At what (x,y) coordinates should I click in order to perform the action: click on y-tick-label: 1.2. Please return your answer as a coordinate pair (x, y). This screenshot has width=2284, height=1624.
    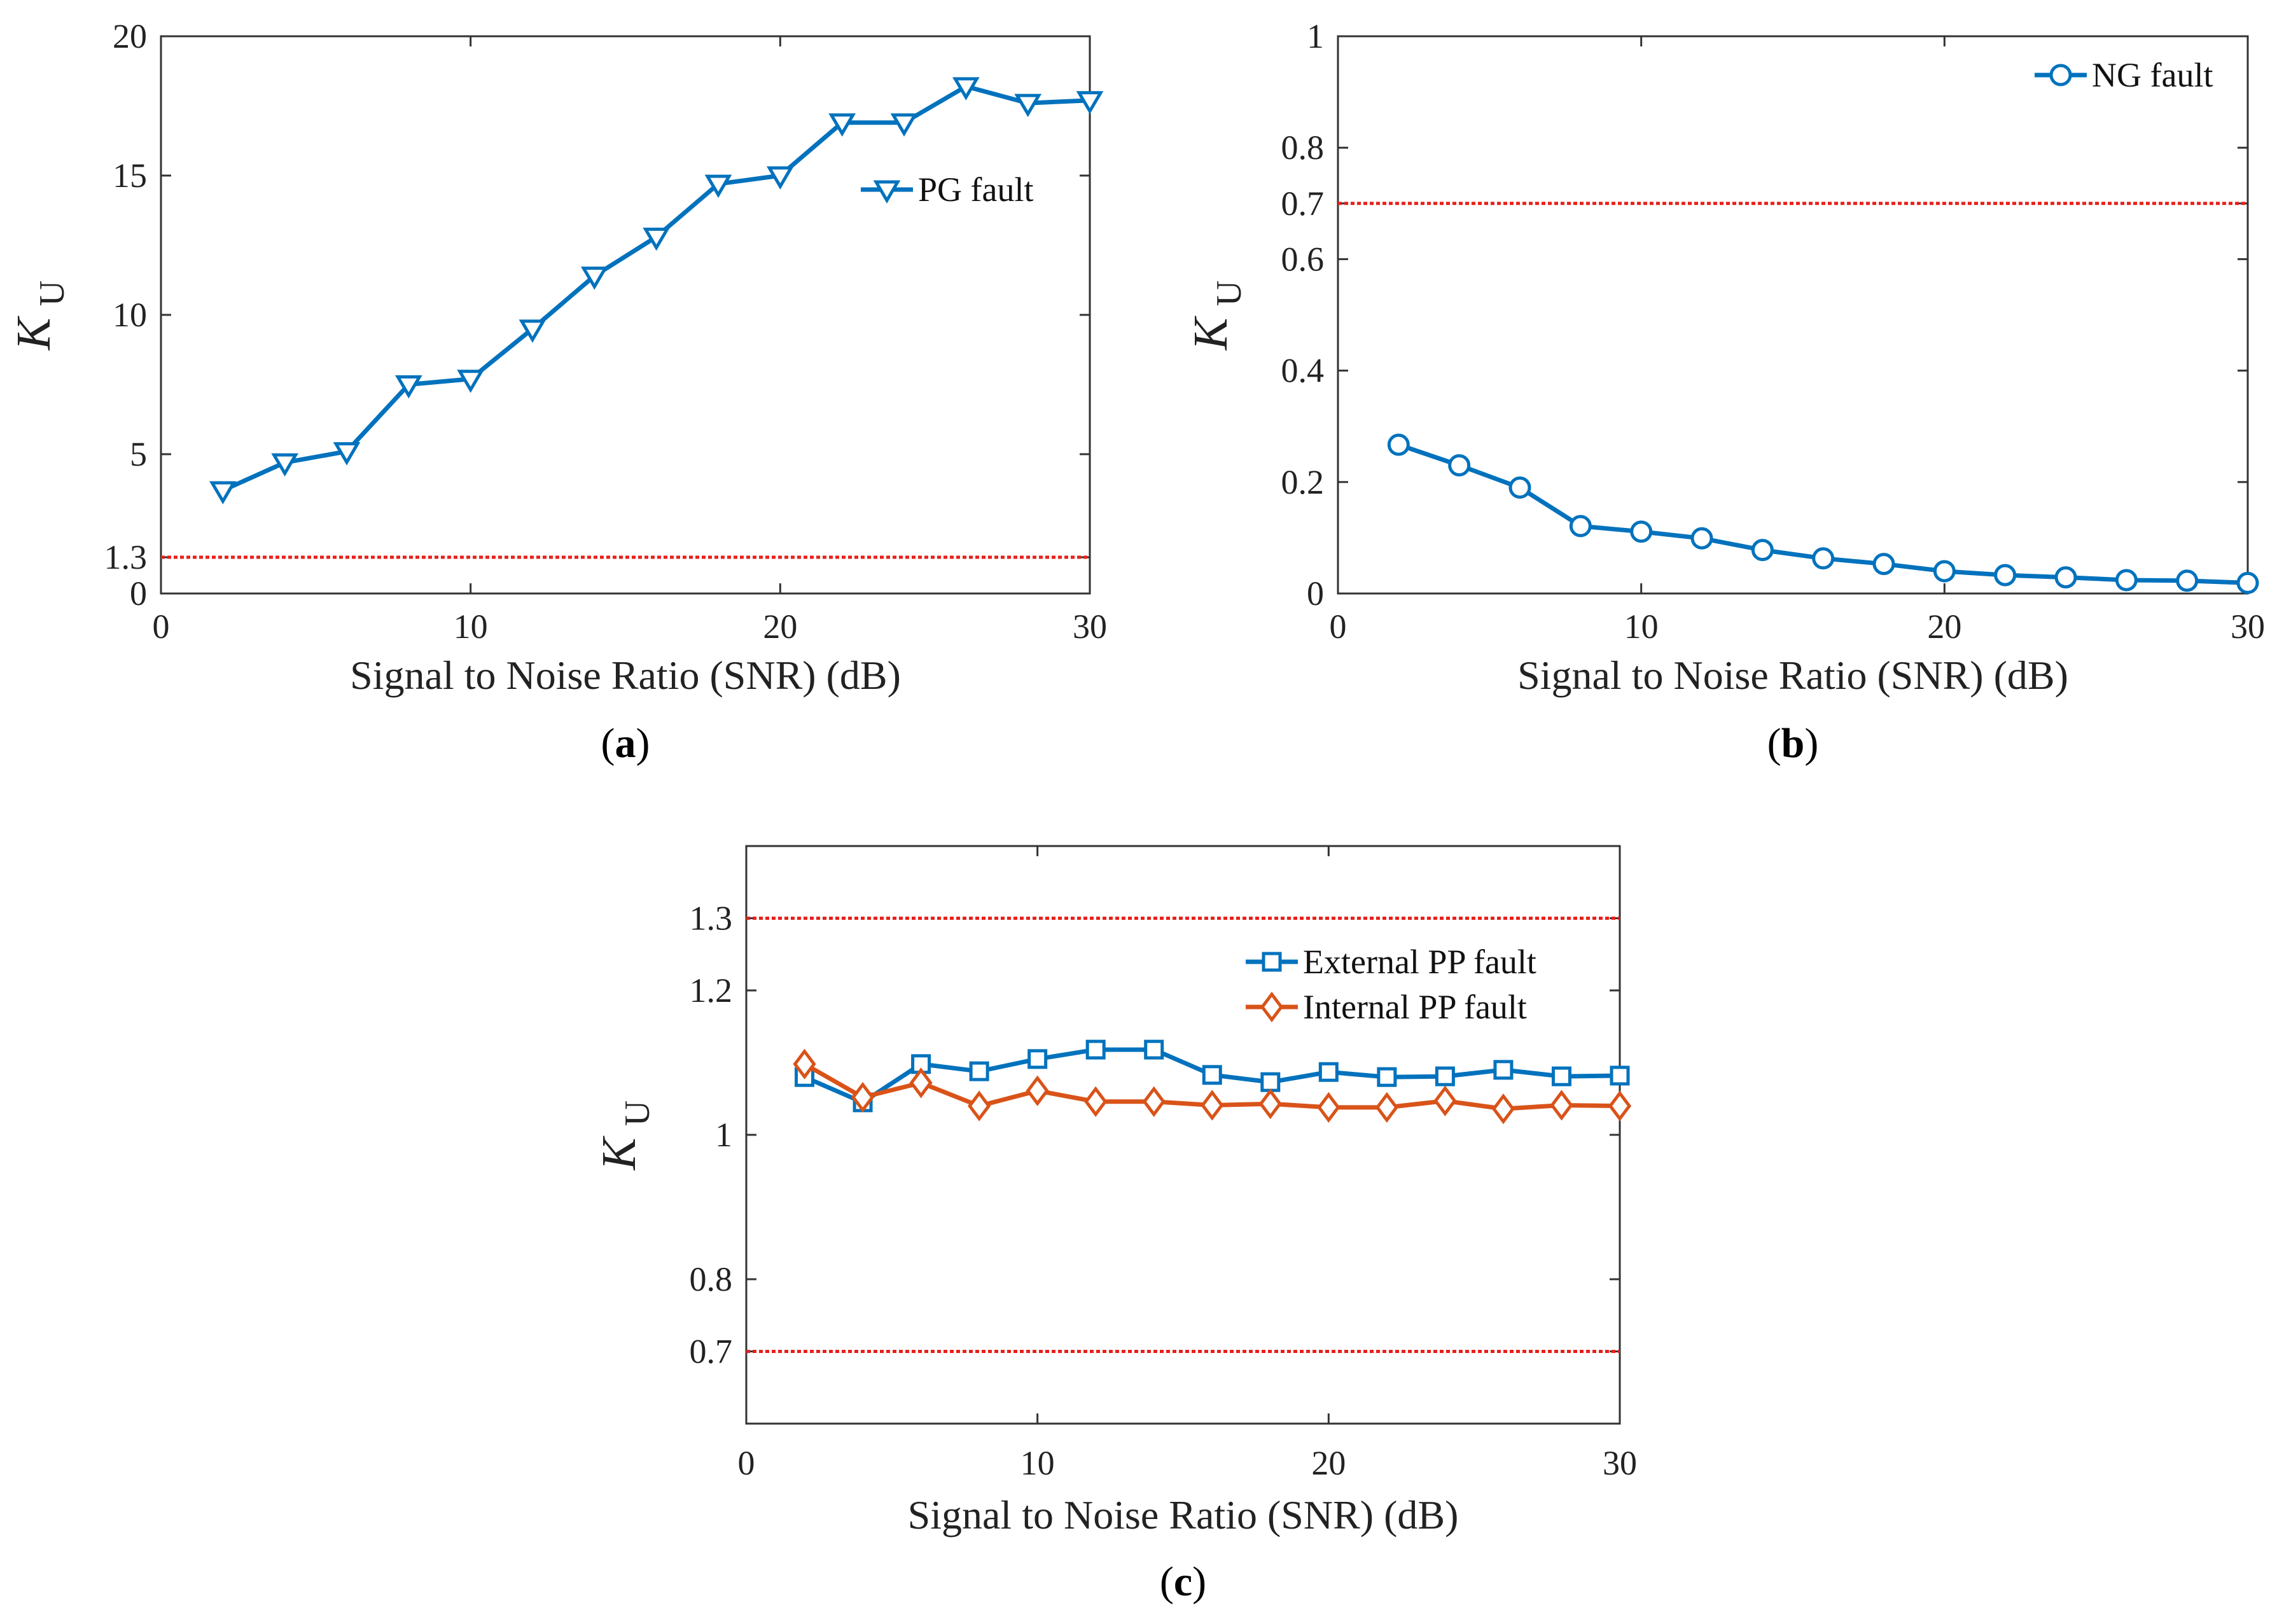
    Looking at the image, I should click on (711, 991).